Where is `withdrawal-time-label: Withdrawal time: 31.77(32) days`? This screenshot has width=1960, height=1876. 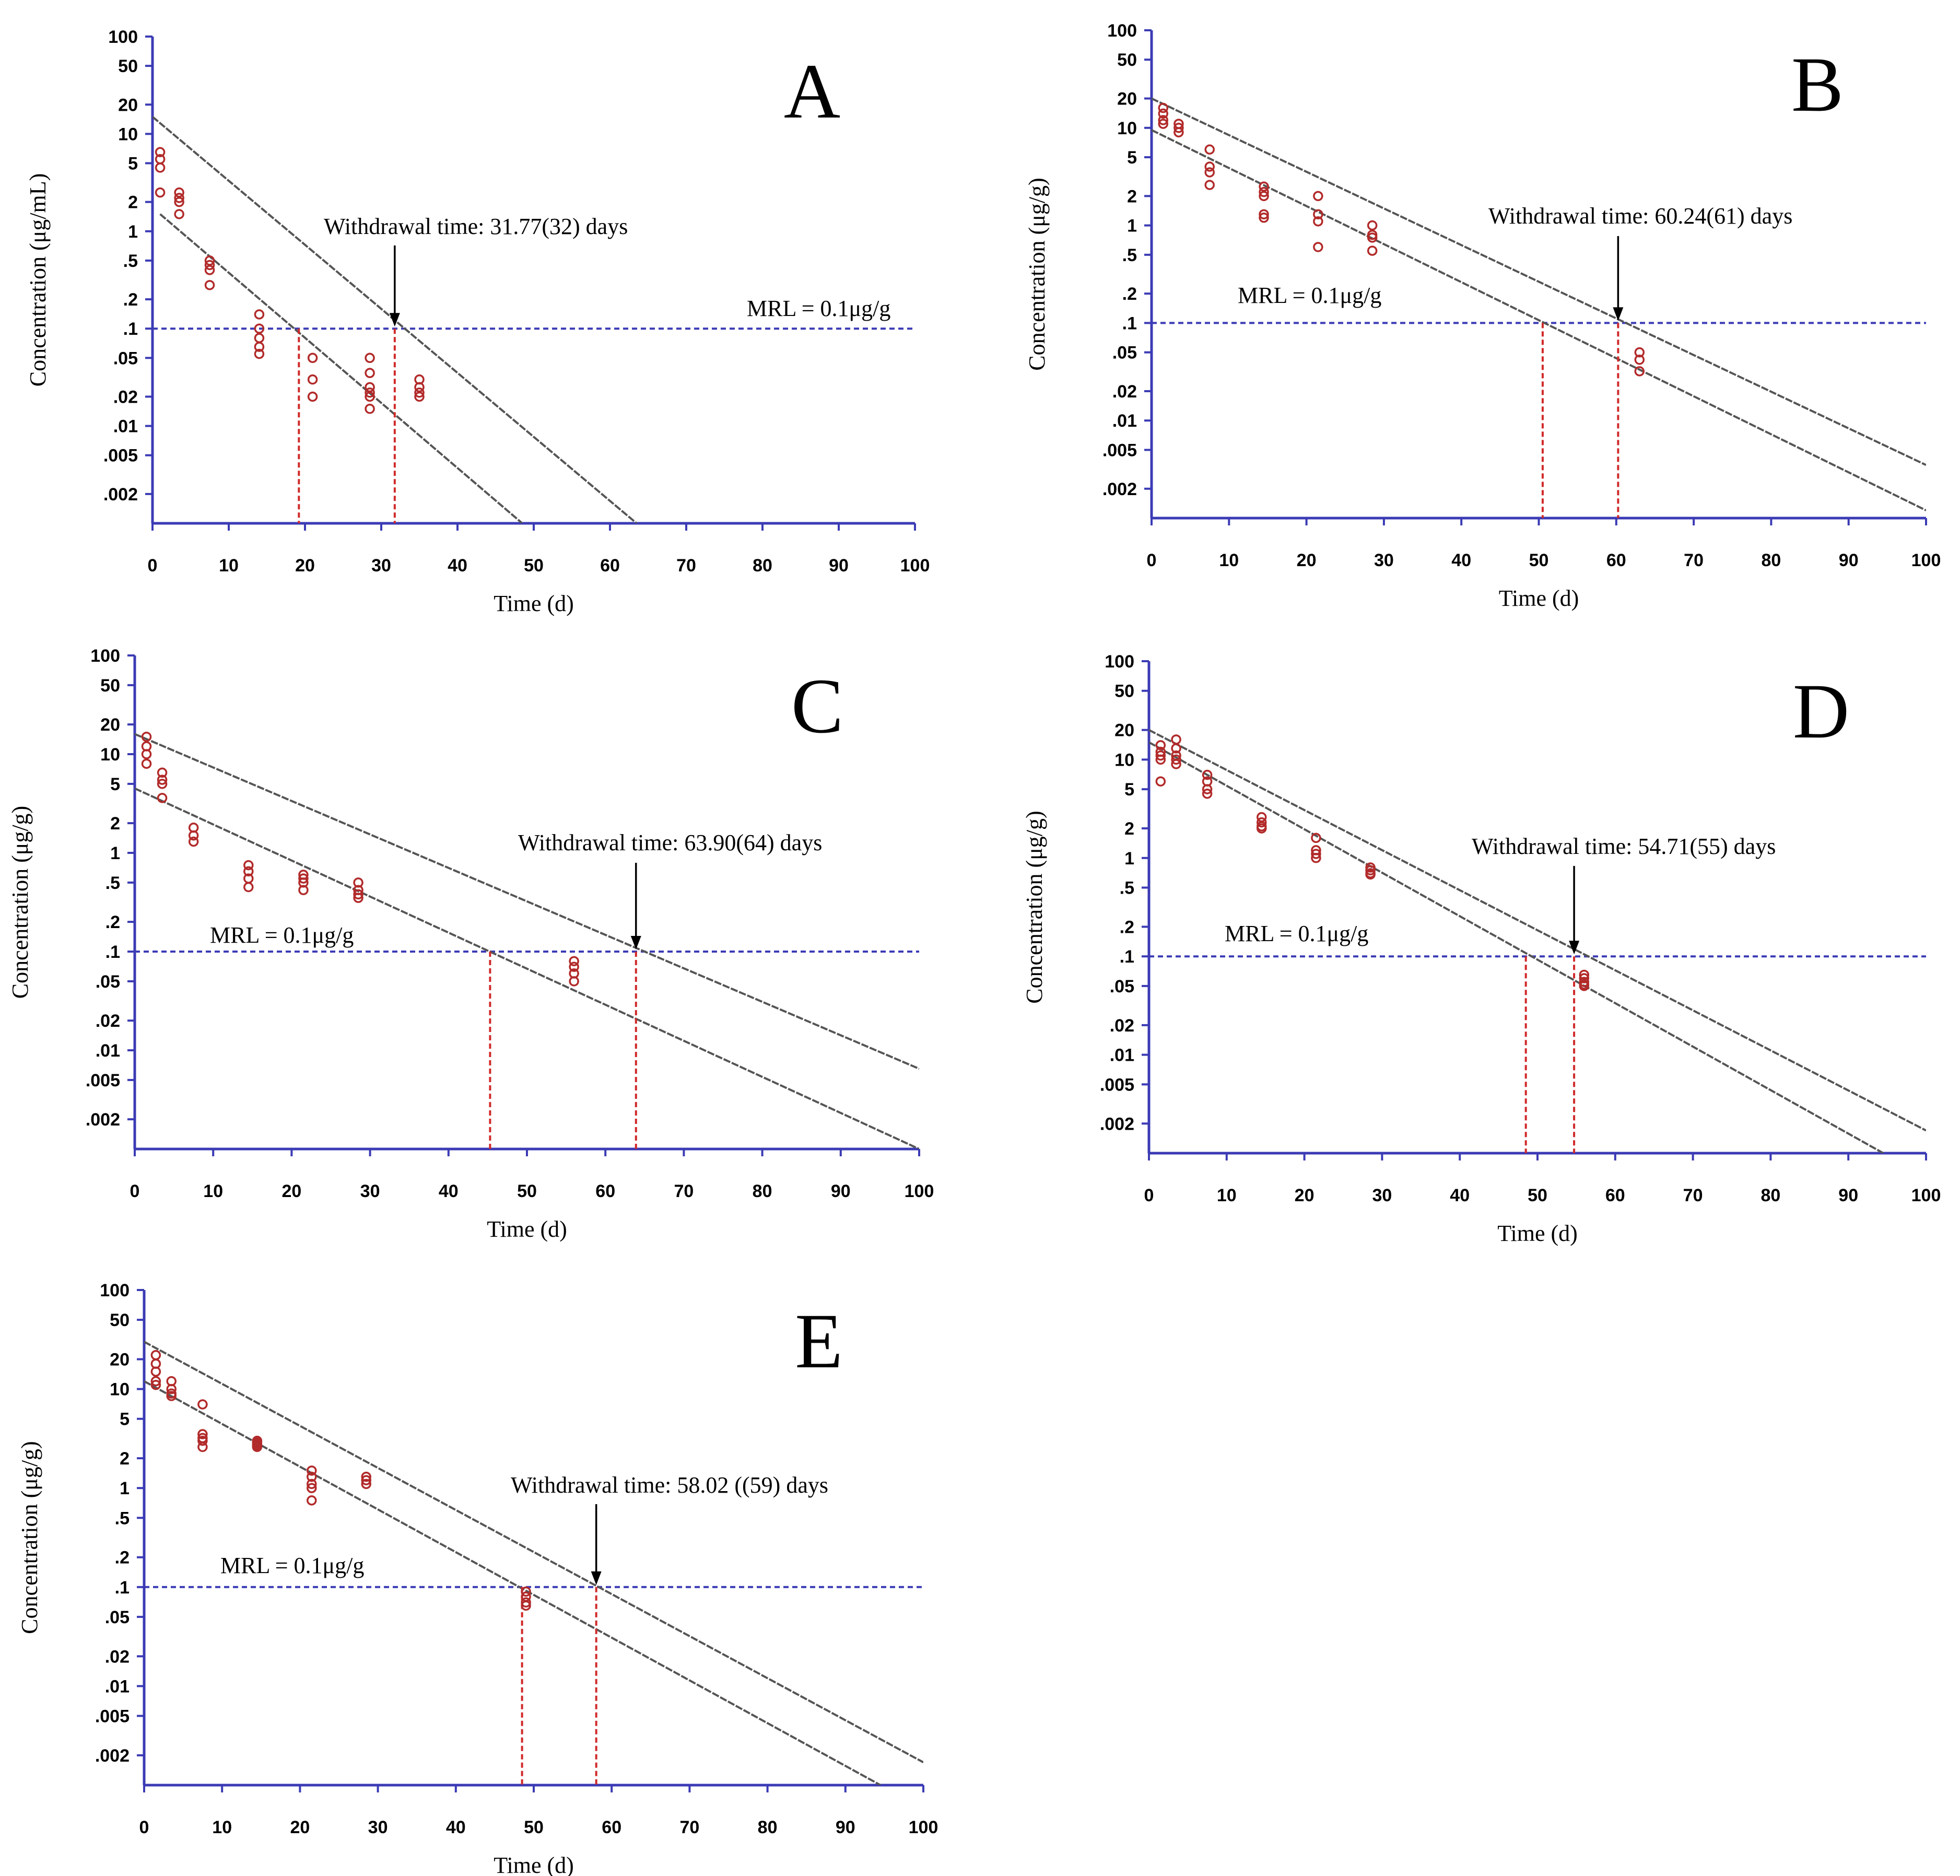
withdrawal-time-label: Withdrawal time: 31.77(32) days is located at coordinates (476, 227).